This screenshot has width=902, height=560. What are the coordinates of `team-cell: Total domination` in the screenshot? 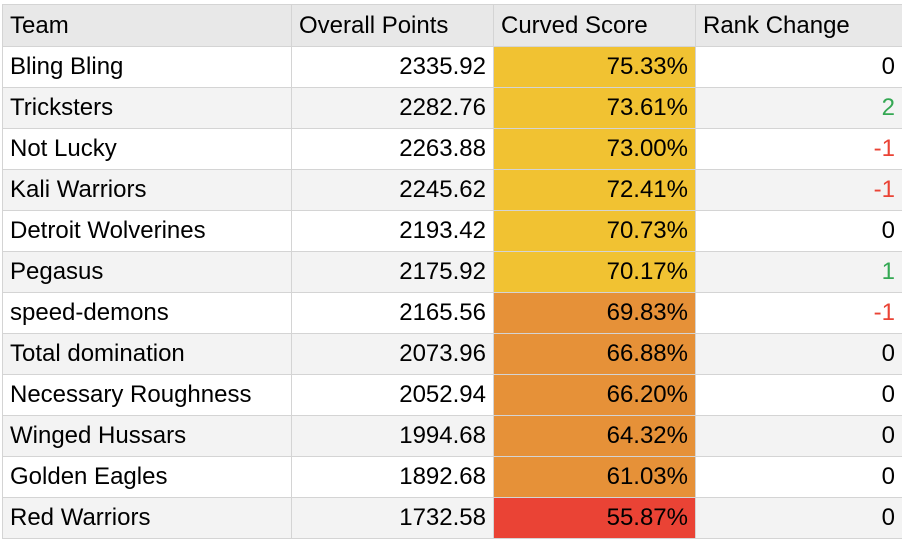 It's located at (147, 354).